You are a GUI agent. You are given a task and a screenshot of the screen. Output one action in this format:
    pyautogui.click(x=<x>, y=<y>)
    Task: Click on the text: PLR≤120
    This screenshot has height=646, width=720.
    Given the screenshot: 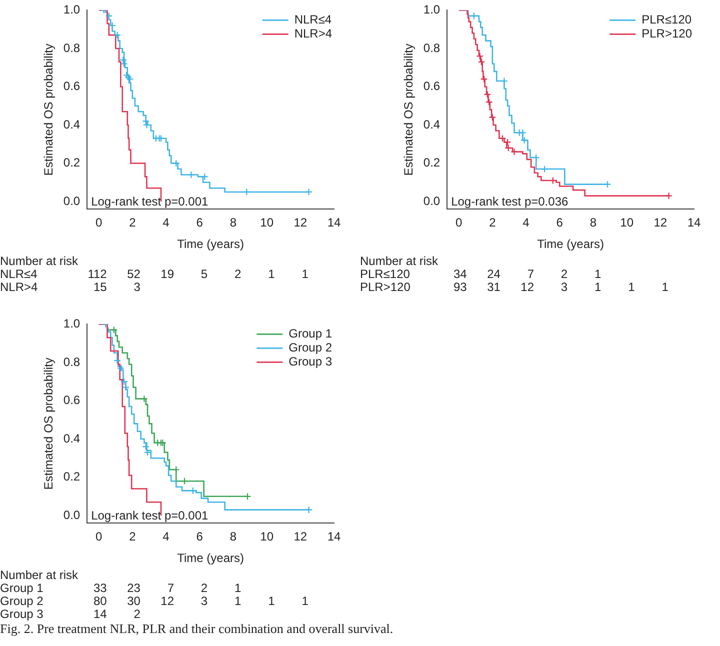 What is the action you would take?
    pyautogui.click(x=385, y=274)
    